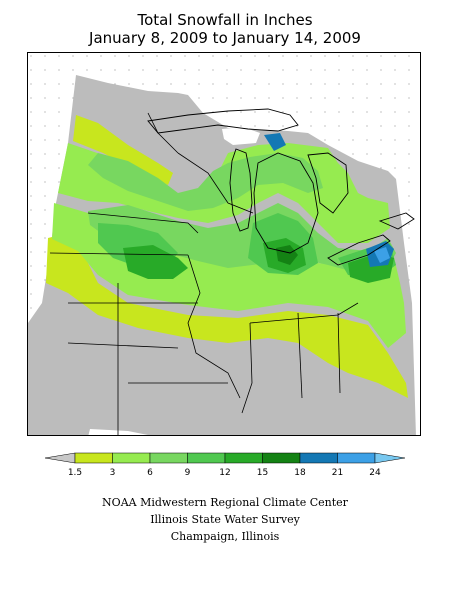  What do you see at coordinates (225, 20) in the screenshot?
I see `map-title: Total Snowfall in Inches` at bounding box center [225, 20].